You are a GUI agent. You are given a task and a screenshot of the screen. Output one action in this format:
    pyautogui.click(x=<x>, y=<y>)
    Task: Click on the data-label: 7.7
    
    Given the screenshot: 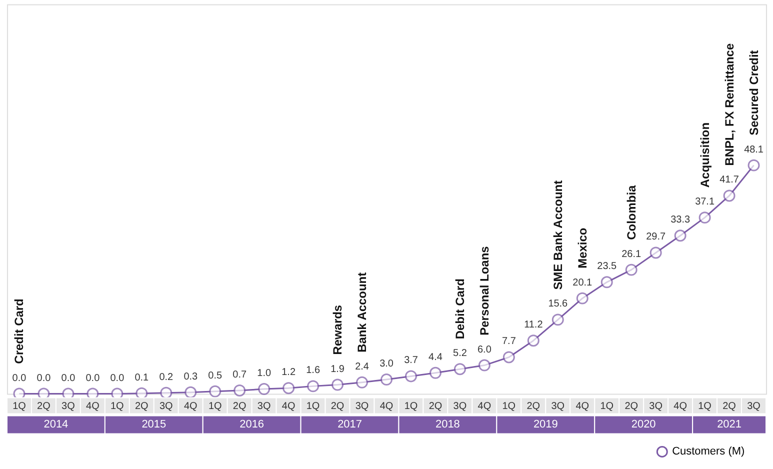 What is the action you would take?
    pyautogui.click(x=509, y=342)
    